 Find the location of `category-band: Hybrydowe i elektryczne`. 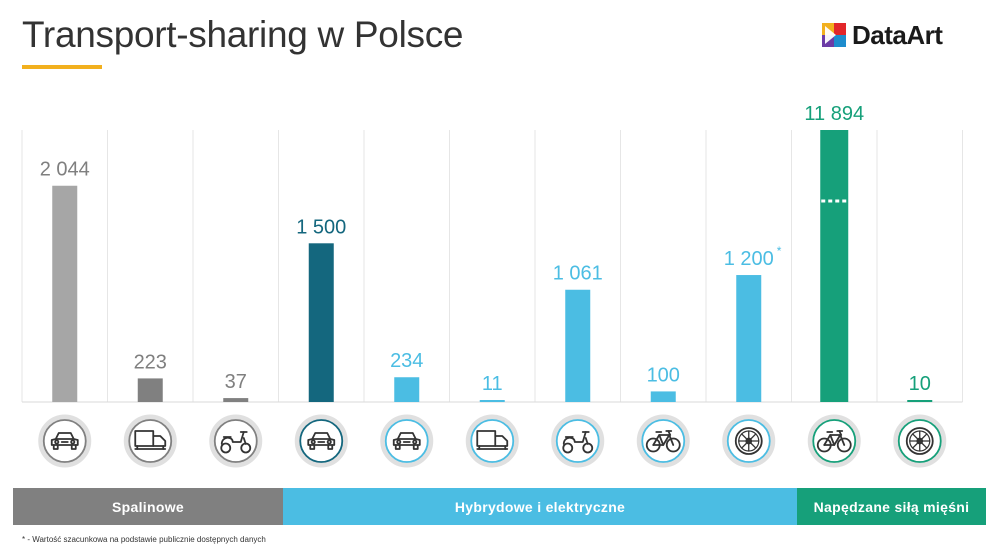

category-band: Hybrydowe i elektryczne is located at coordinates (540, 506).